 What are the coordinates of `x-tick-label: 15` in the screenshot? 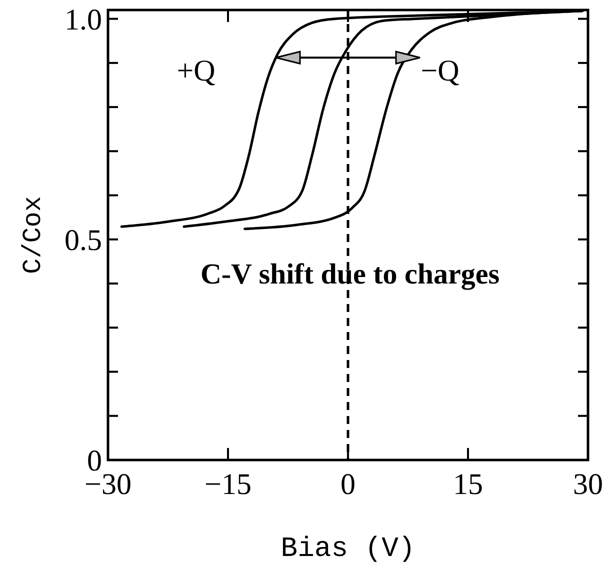 It's located at (468, 484).